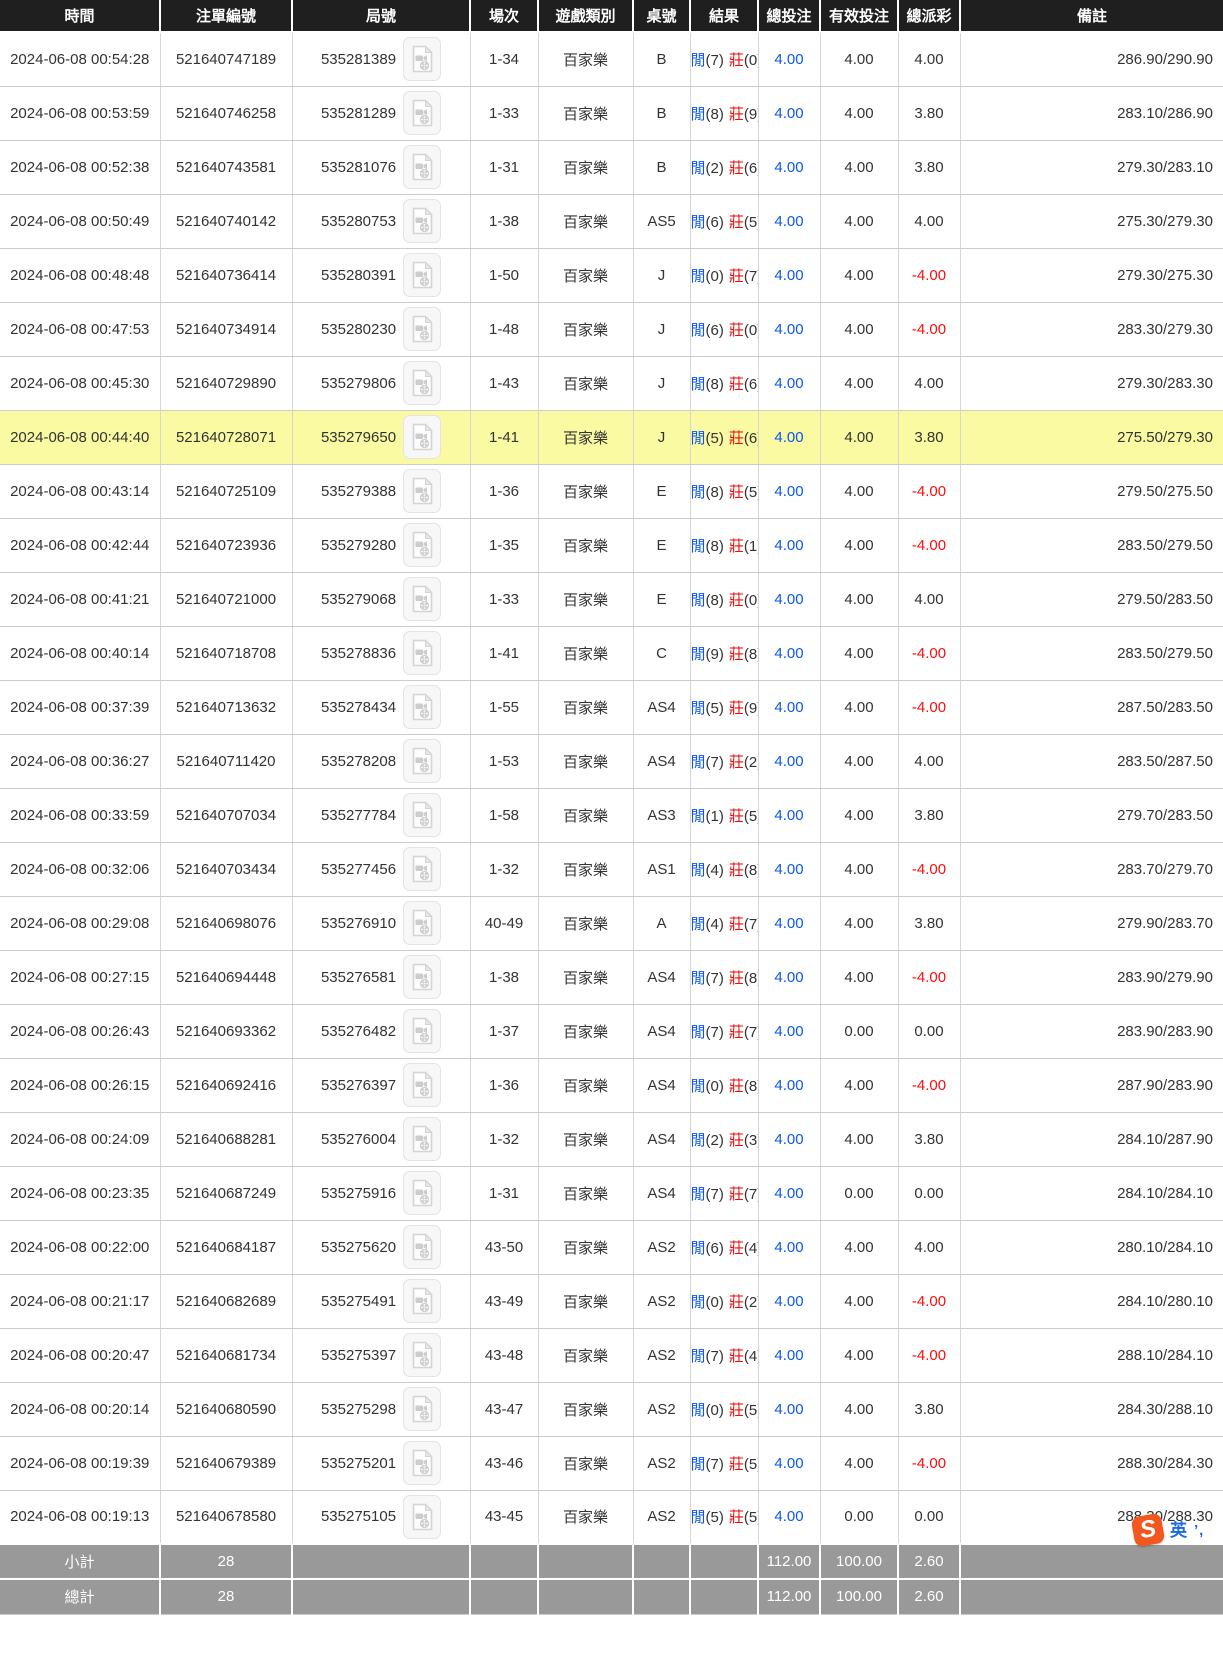 This screenshot has height=1659, width=1223. Describe the element at coordinates (381, 491) in the screenshot. I see `round-cell: 535279388` at that location.